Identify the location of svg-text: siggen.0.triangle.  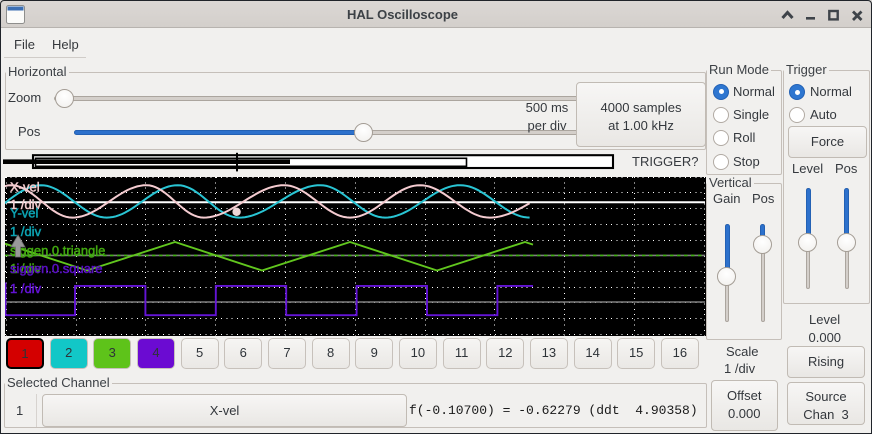
(57, 250).